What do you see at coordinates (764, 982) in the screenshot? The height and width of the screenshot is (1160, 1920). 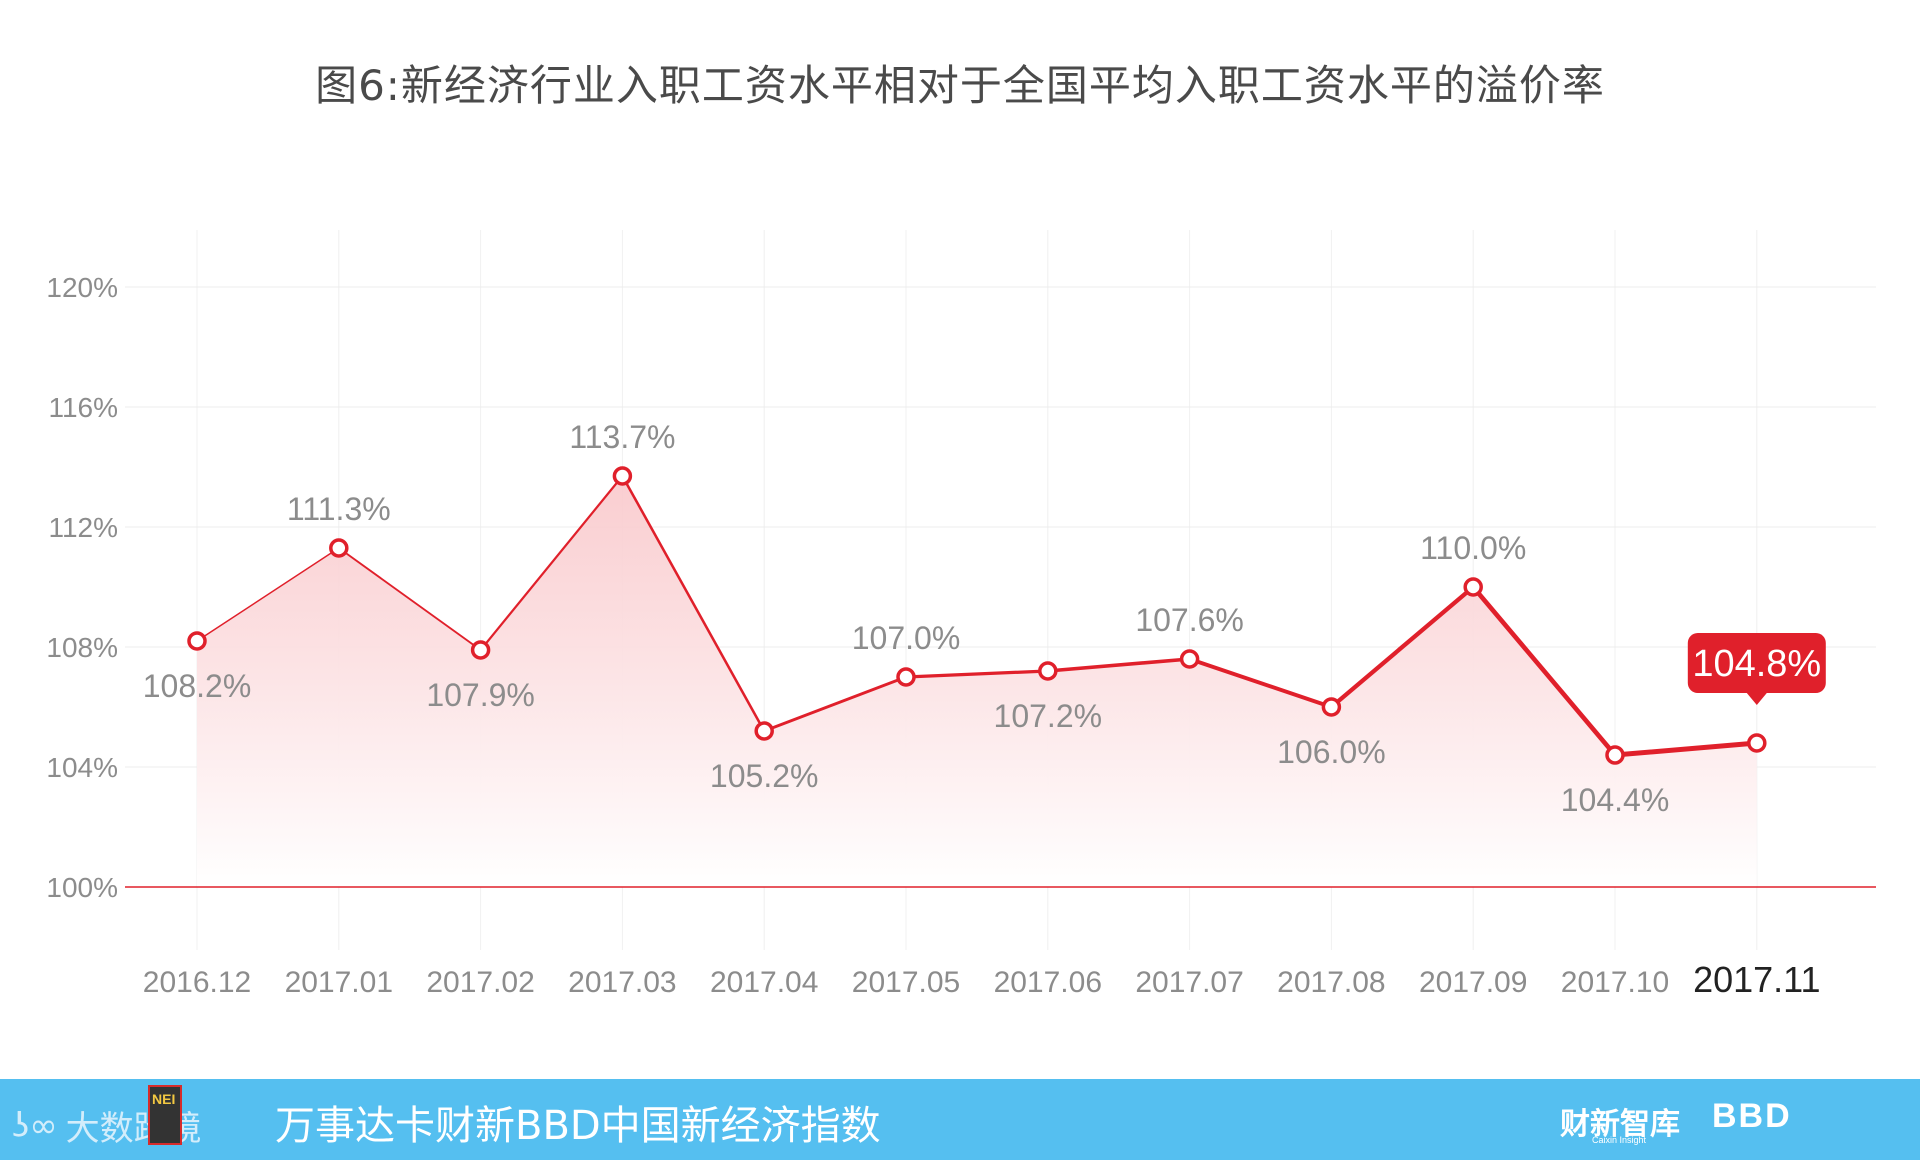 I see `x-tick-label: 2017.04` at bounding box center [764, 982].